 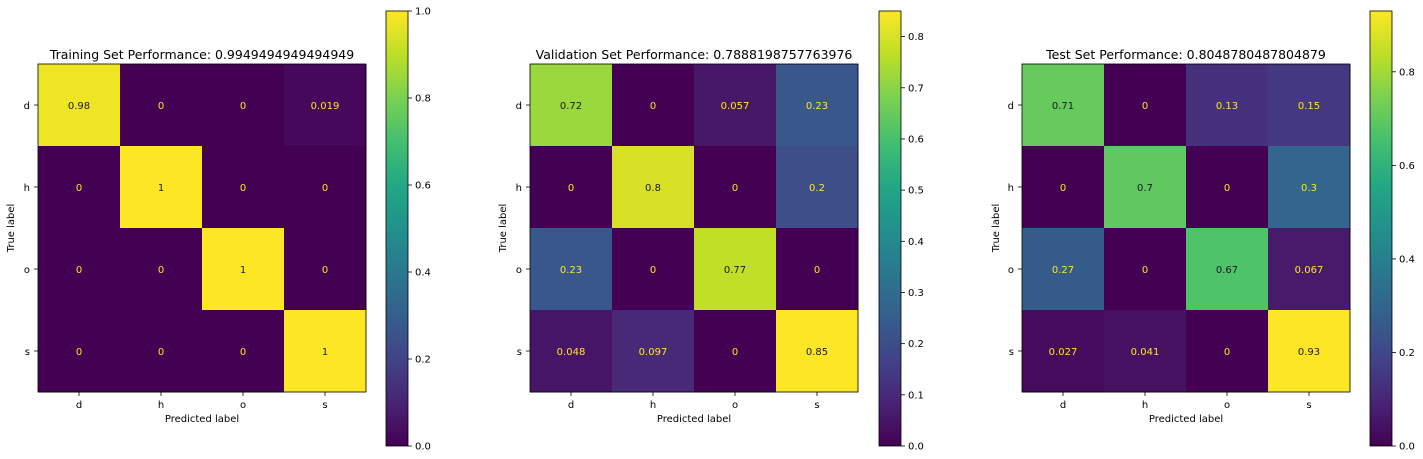 I want to click on cell-value-label: 0.067, so click(x=1309, y=270).